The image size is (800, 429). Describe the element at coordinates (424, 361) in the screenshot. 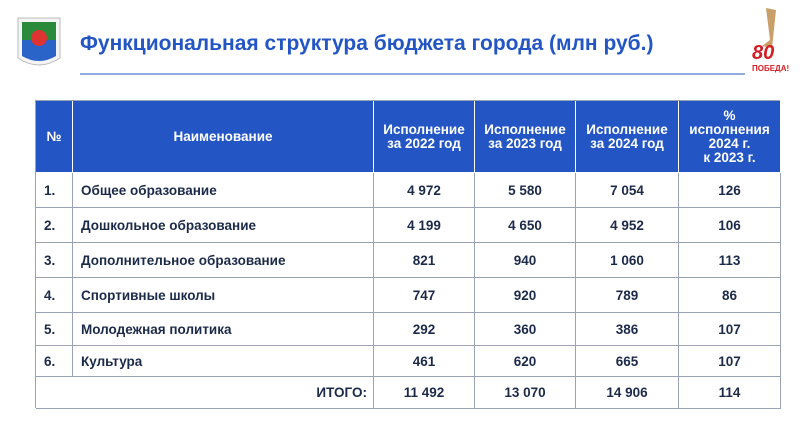

I see `row-value: 461` at that location.